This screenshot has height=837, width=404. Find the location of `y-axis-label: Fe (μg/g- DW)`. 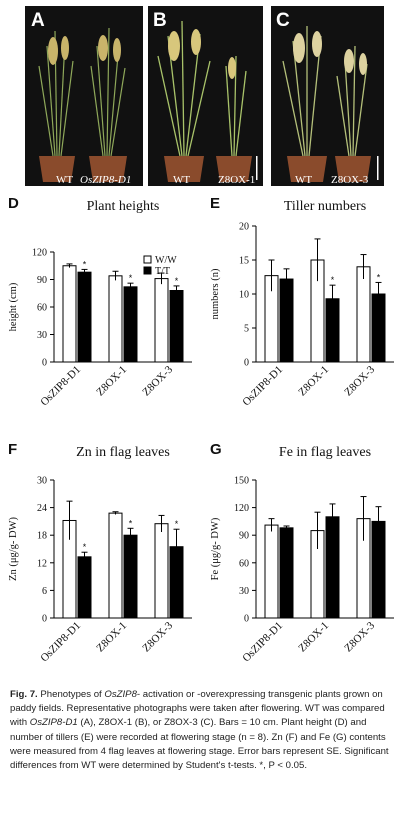

y-axis-label: Fe (μg/g- DW) is located at coordinates (215, 548).